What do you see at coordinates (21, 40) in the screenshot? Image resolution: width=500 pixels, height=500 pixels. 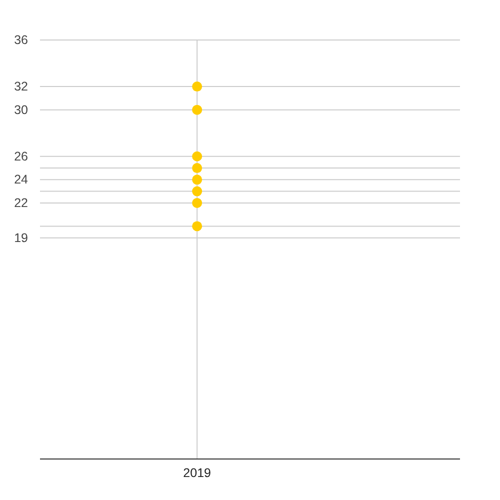 I see `y-tick-label: 36` at bounding box center [21, 40].